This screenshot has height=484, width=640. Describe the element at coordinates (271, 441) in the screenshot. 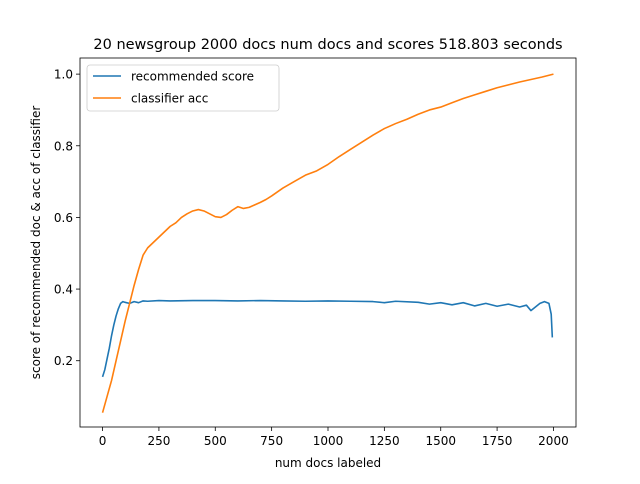

I see `x-tick-label-750: 750` at that location.